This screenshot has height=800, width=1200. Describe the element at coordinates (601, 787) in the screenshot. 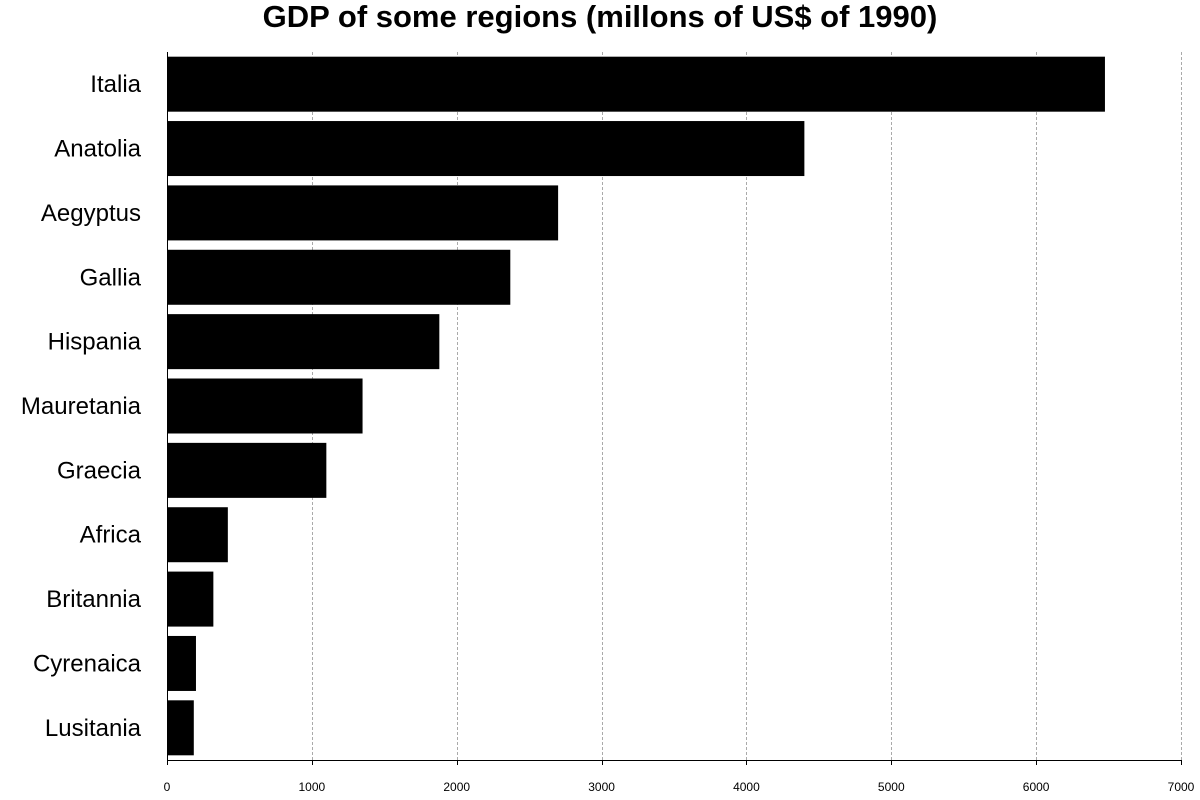

I see `x-tick-label: 3000` at that location.